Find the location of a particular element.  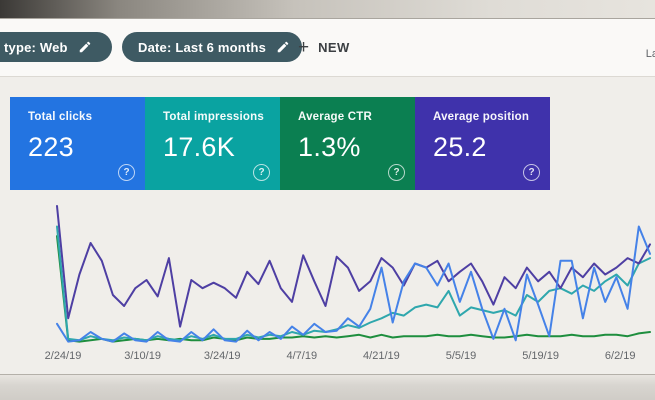

plus-icon: + is located at coordinates (304, 47).